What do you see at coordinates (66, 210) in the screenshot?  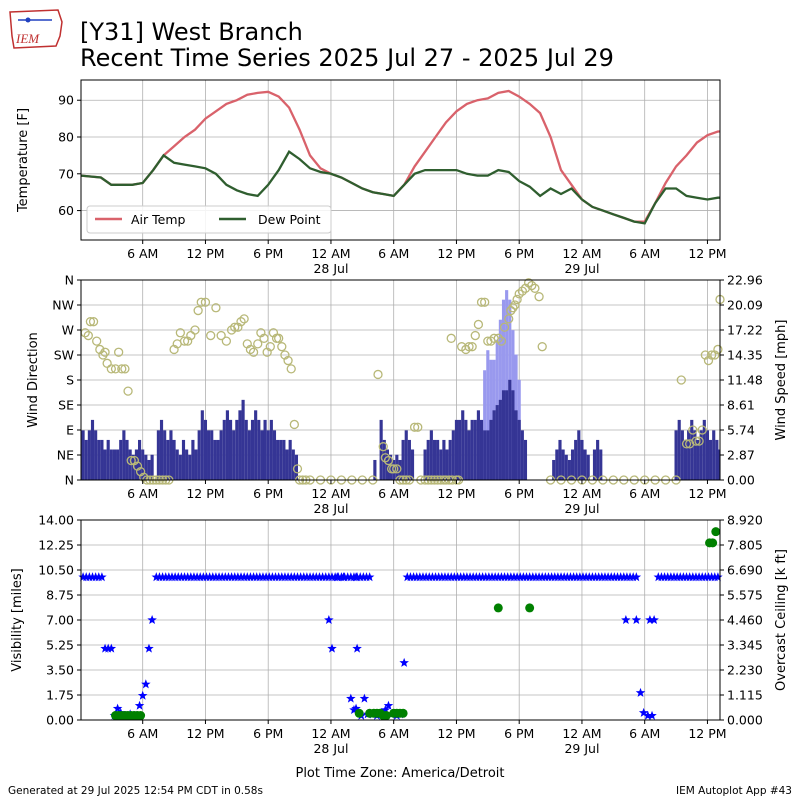 I see `ytick-label: 60` at bounding box center [66, 210].